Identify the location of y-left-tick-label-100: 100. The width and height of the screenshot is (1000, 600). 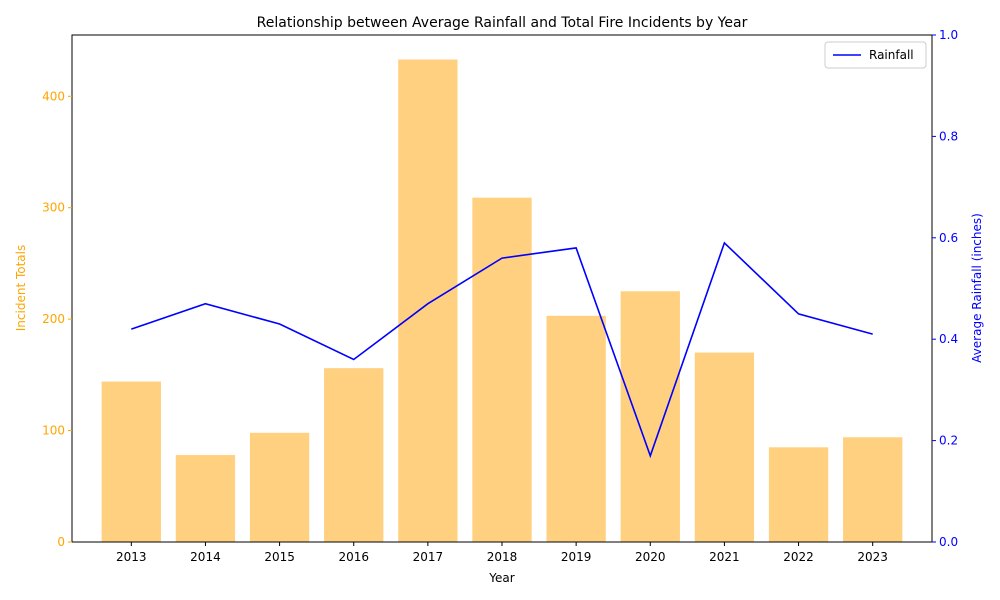
(53, 431).